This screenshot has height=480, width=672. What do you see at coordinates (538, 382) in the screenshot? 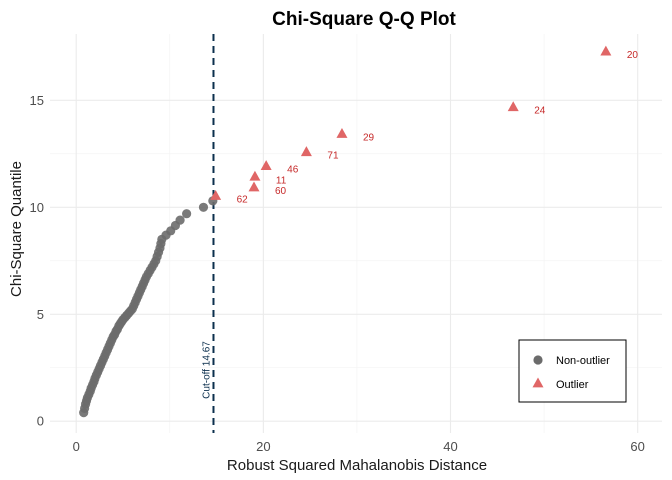
I see `legend-outlier-key` at bounding box center [538, 382].